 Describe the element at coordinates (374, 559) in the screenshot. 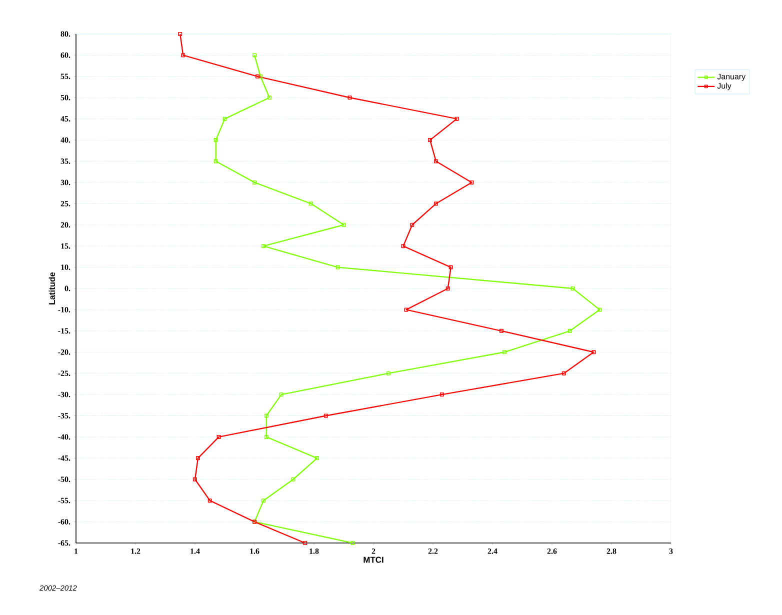

I see `x-axis-title: MTCI` at that location.